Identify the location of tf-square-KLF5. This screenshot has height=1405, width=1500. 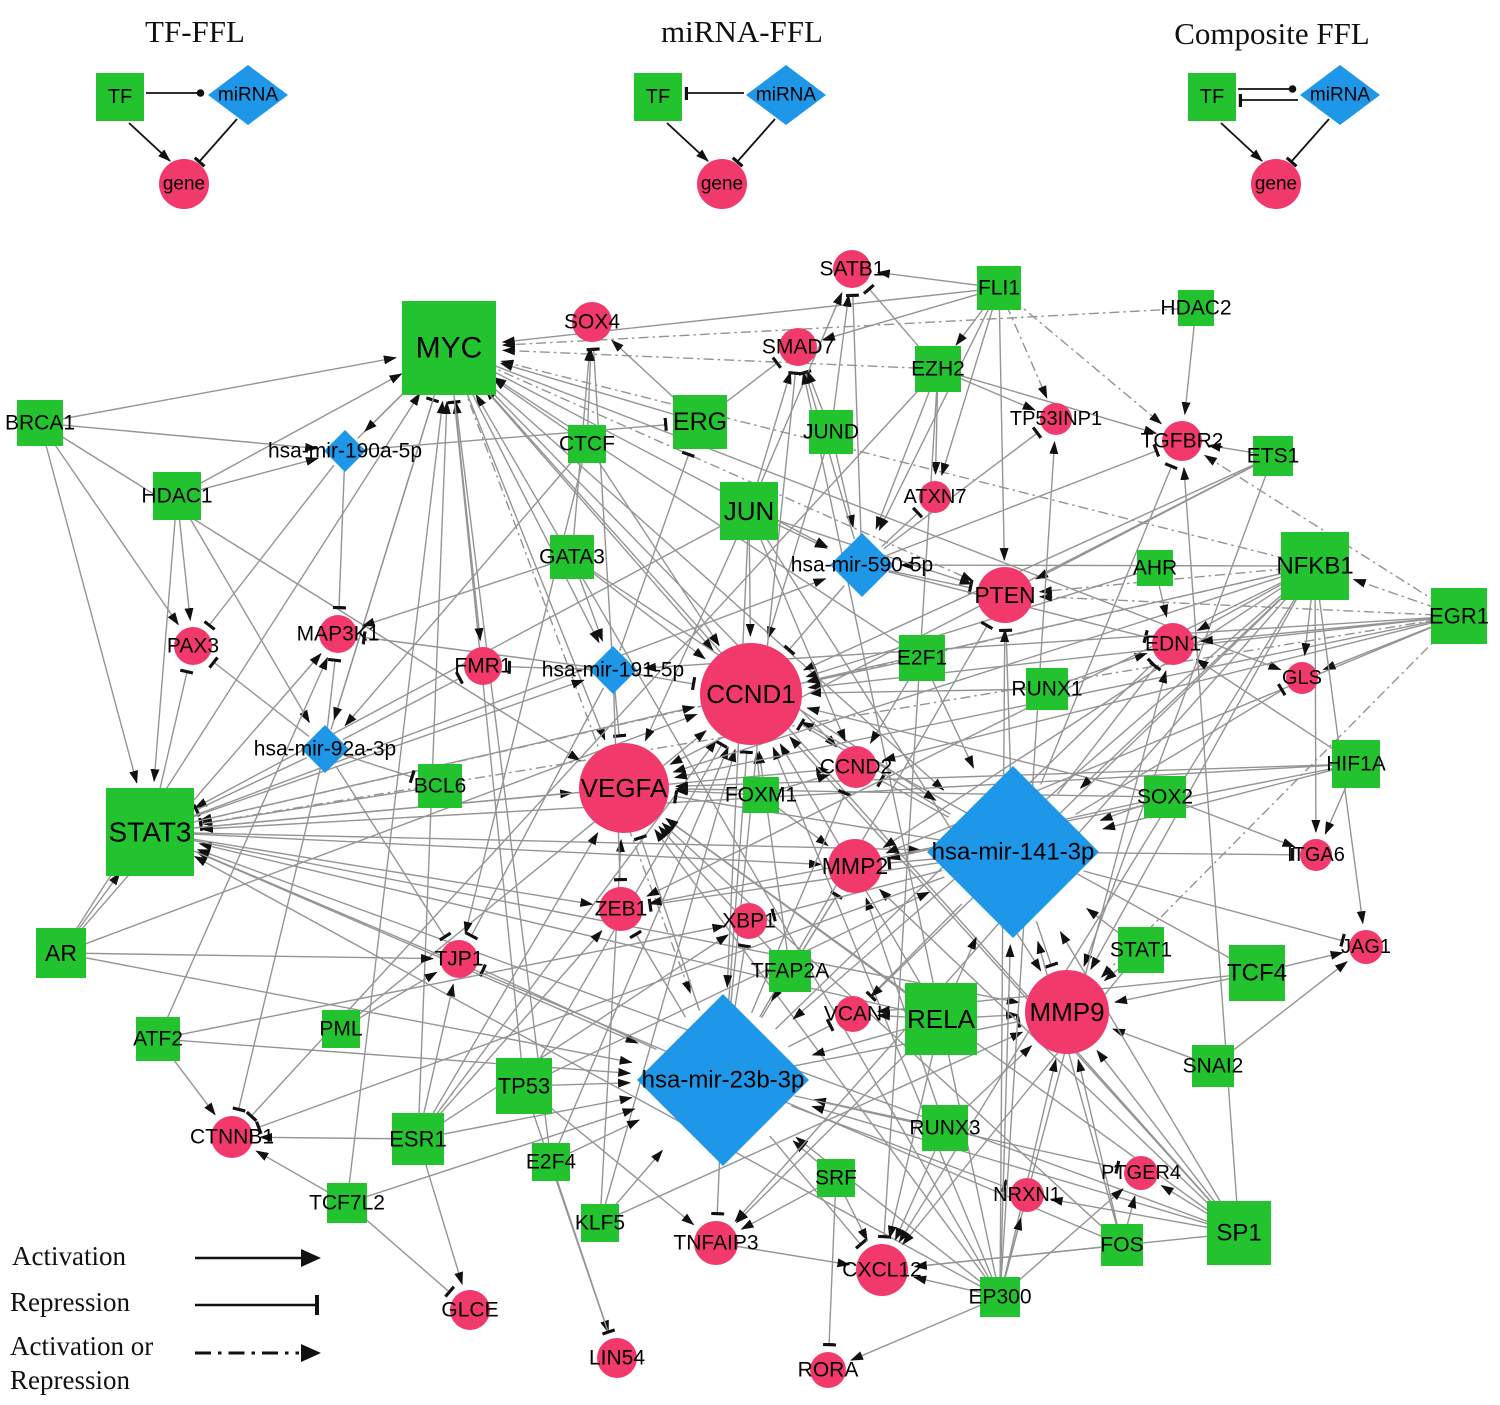
(600, 1223).